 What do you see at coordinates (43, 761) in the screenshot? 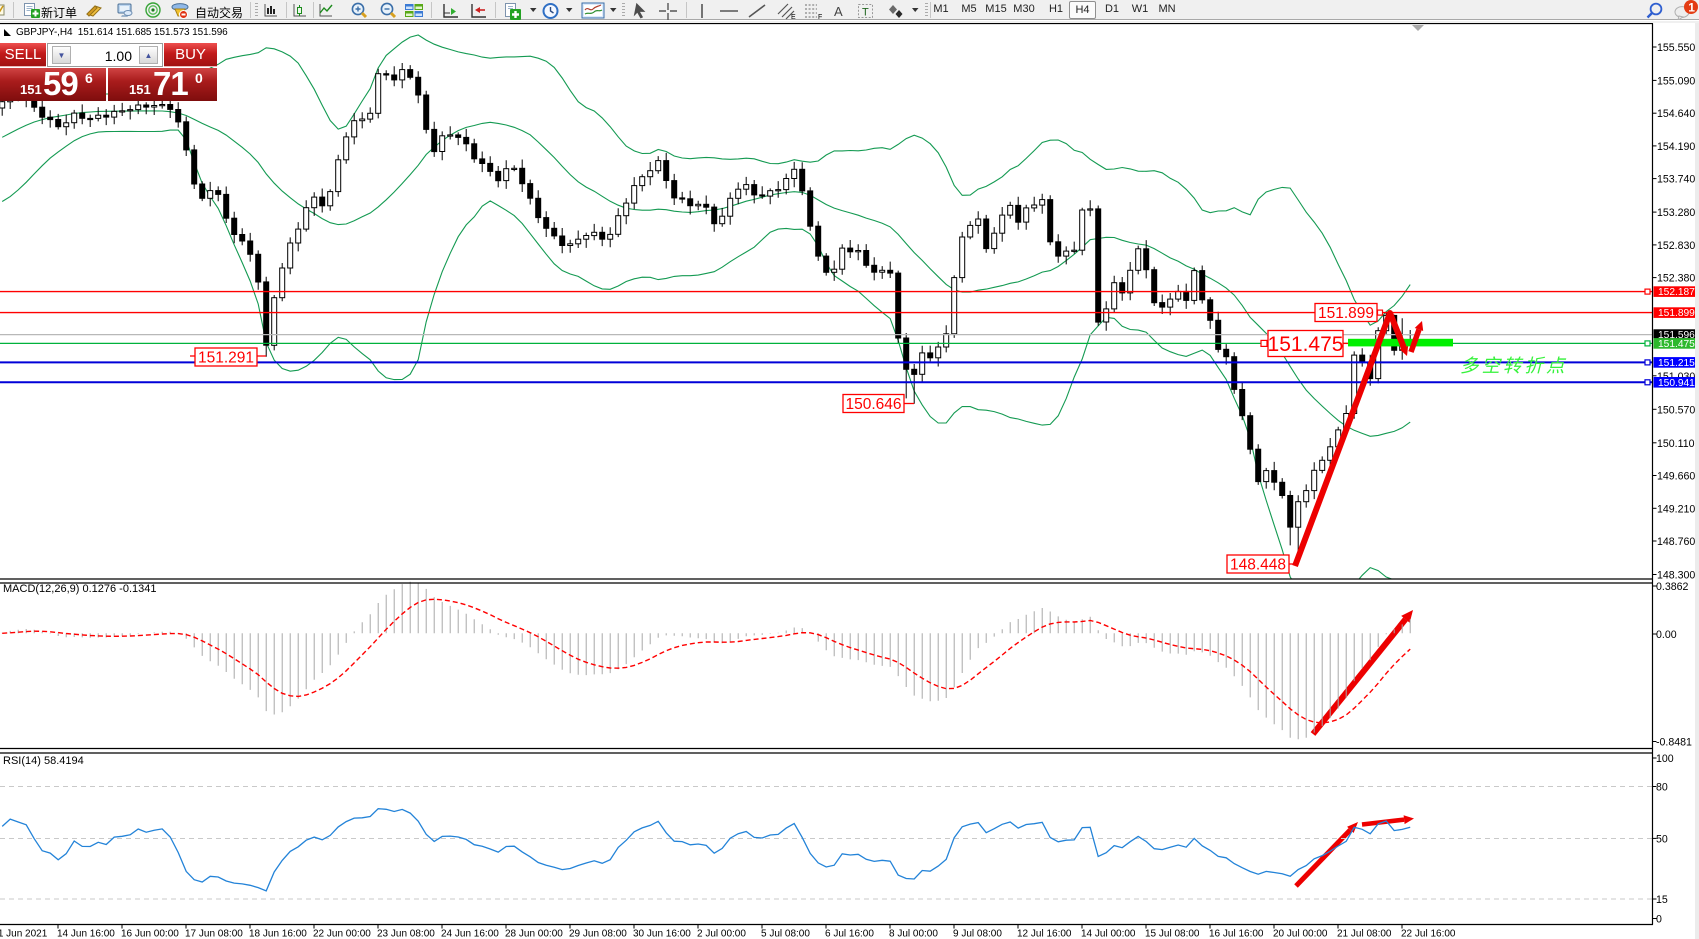
I see `svg-text: RSI(14) 58.4194` at bounding box center [43, 761].